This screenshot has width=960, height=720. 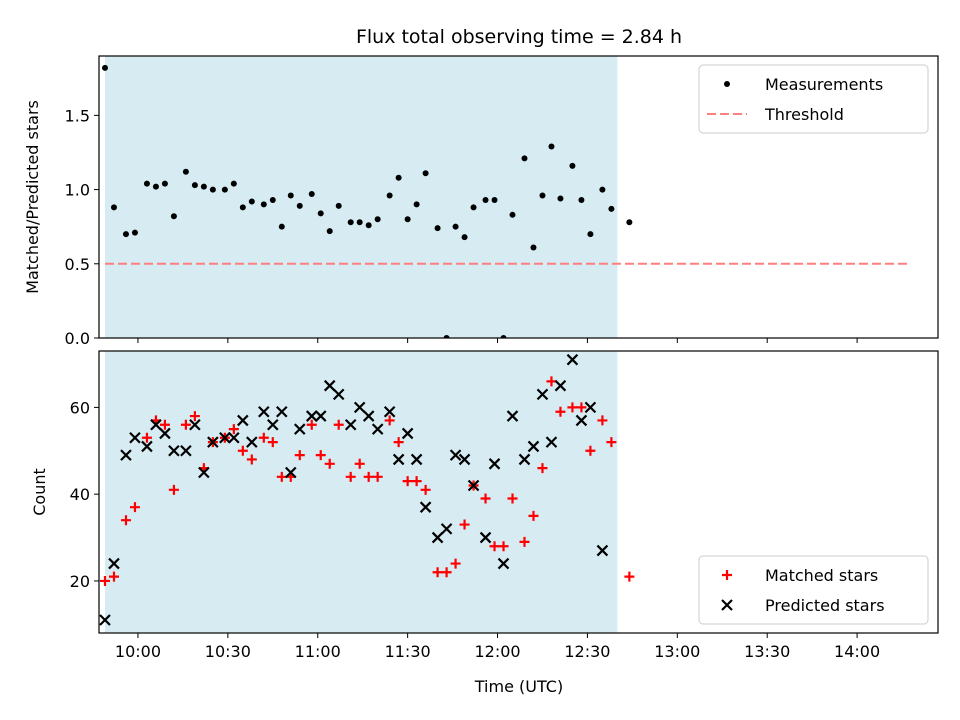 I want to click on y-tick-label: 0.5, so click(x=77, y=264).